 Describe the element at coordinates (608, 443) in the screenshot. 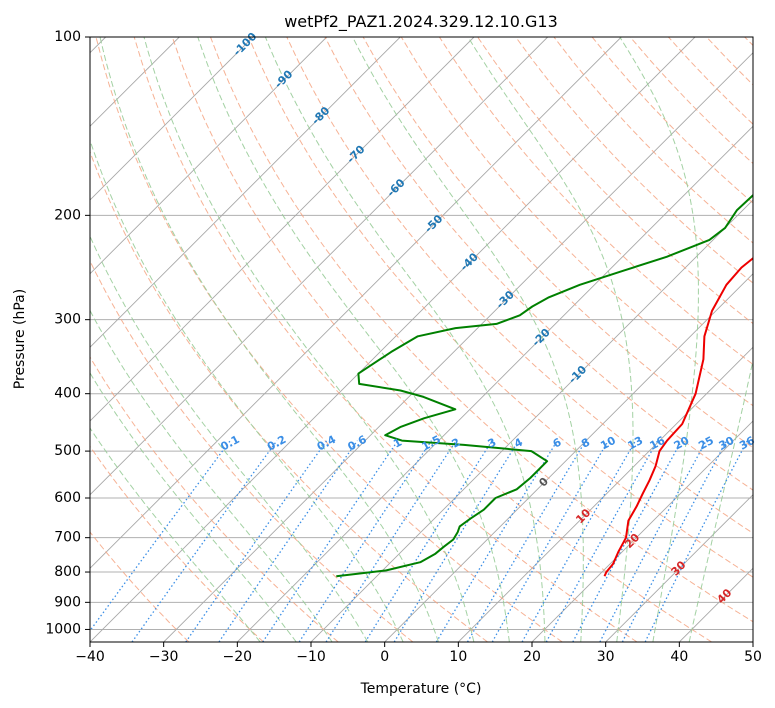

I see `mixing-ratio-label: 10` at that location.